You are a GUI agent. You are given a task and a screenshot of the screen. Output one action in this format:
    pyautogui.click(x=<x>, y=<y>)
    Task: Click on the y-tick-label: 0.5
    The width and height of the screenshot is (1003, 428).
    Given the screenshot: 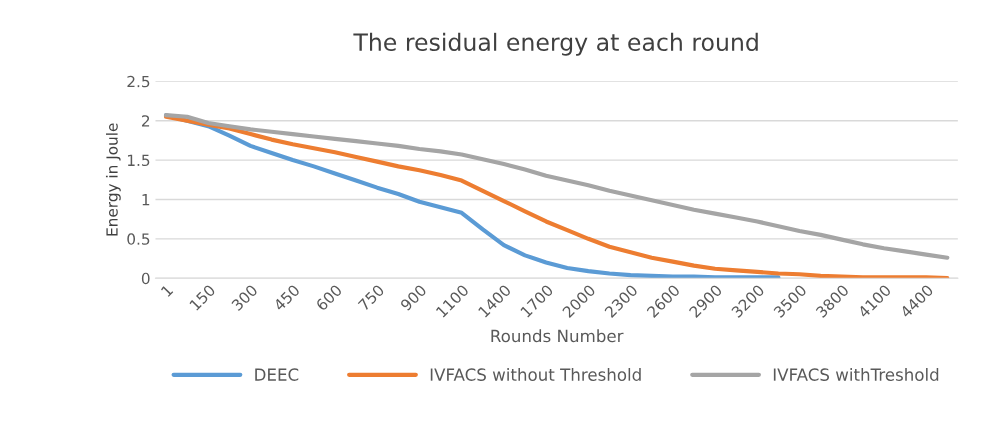 What is the action you would take?
    pyautogui.click(x=138, y=239)
    